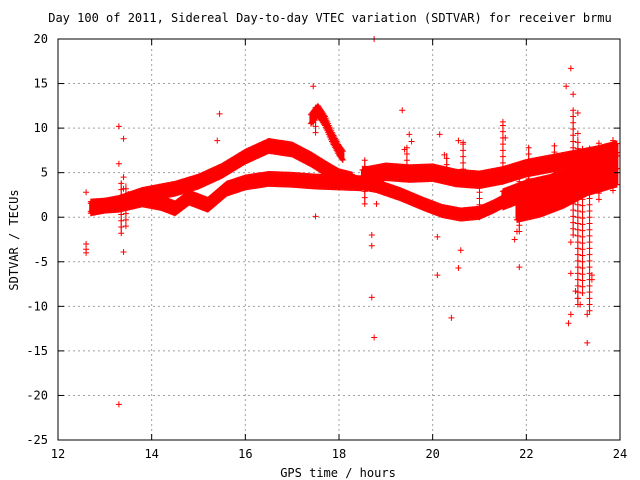 This screenshot has height=480, width=640. Describe the element at coordinates (37, 440) in the screenshot. I see `y-tick-label: -25` at that location.